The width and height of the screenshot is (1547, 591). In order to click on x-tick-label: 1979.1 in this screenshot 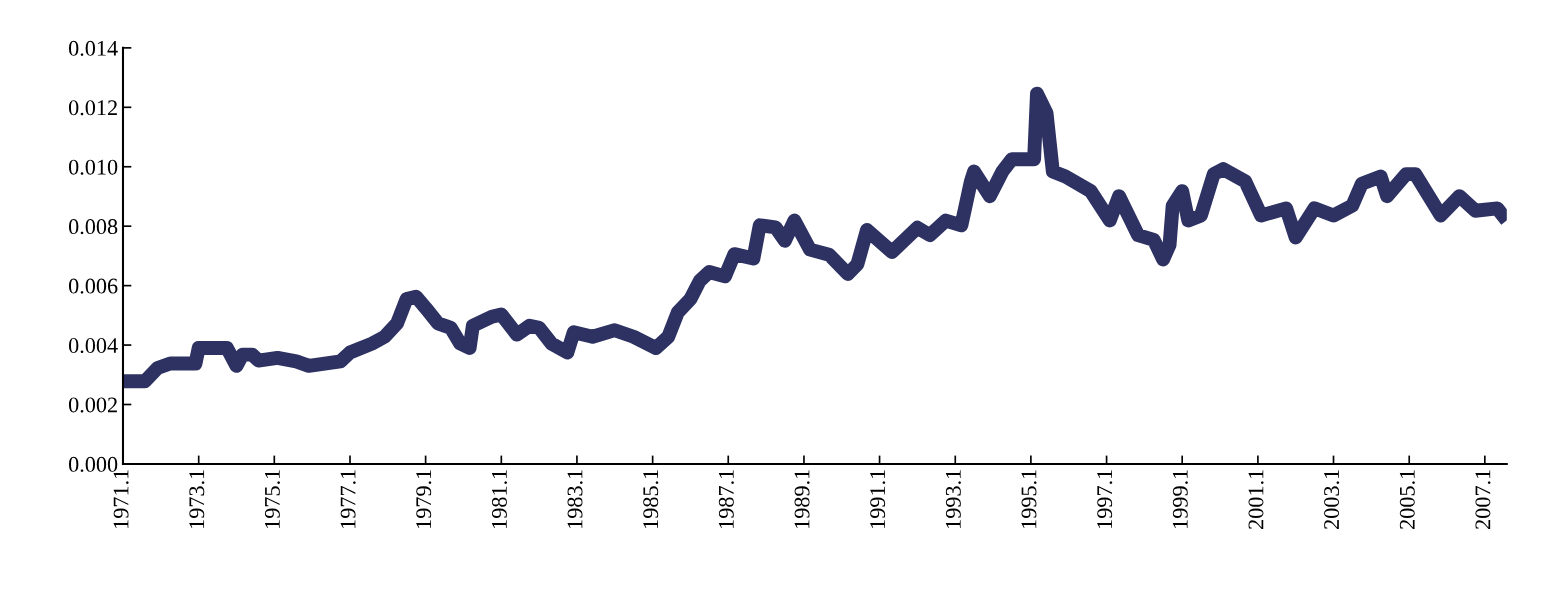, I will do `click(424, 499)`.